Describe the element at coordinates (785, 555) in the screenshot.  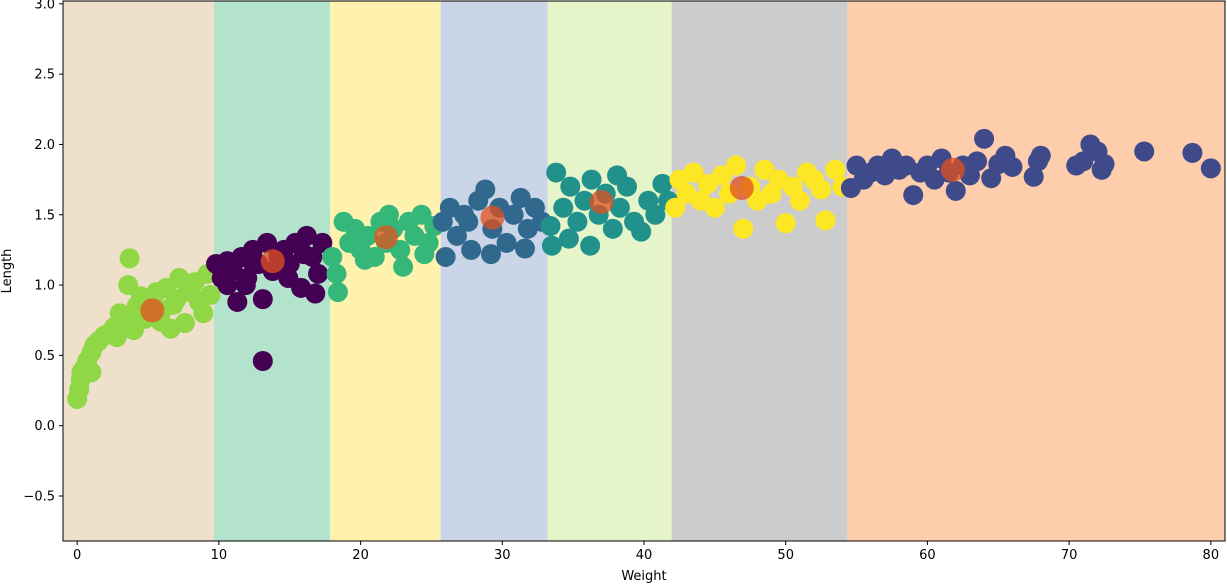
I see `x-tick-label: 50` at that location.